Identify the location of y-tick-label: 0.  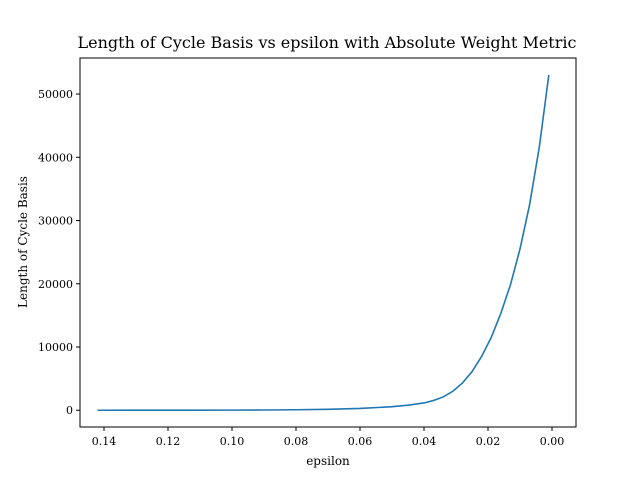
(69, 410).